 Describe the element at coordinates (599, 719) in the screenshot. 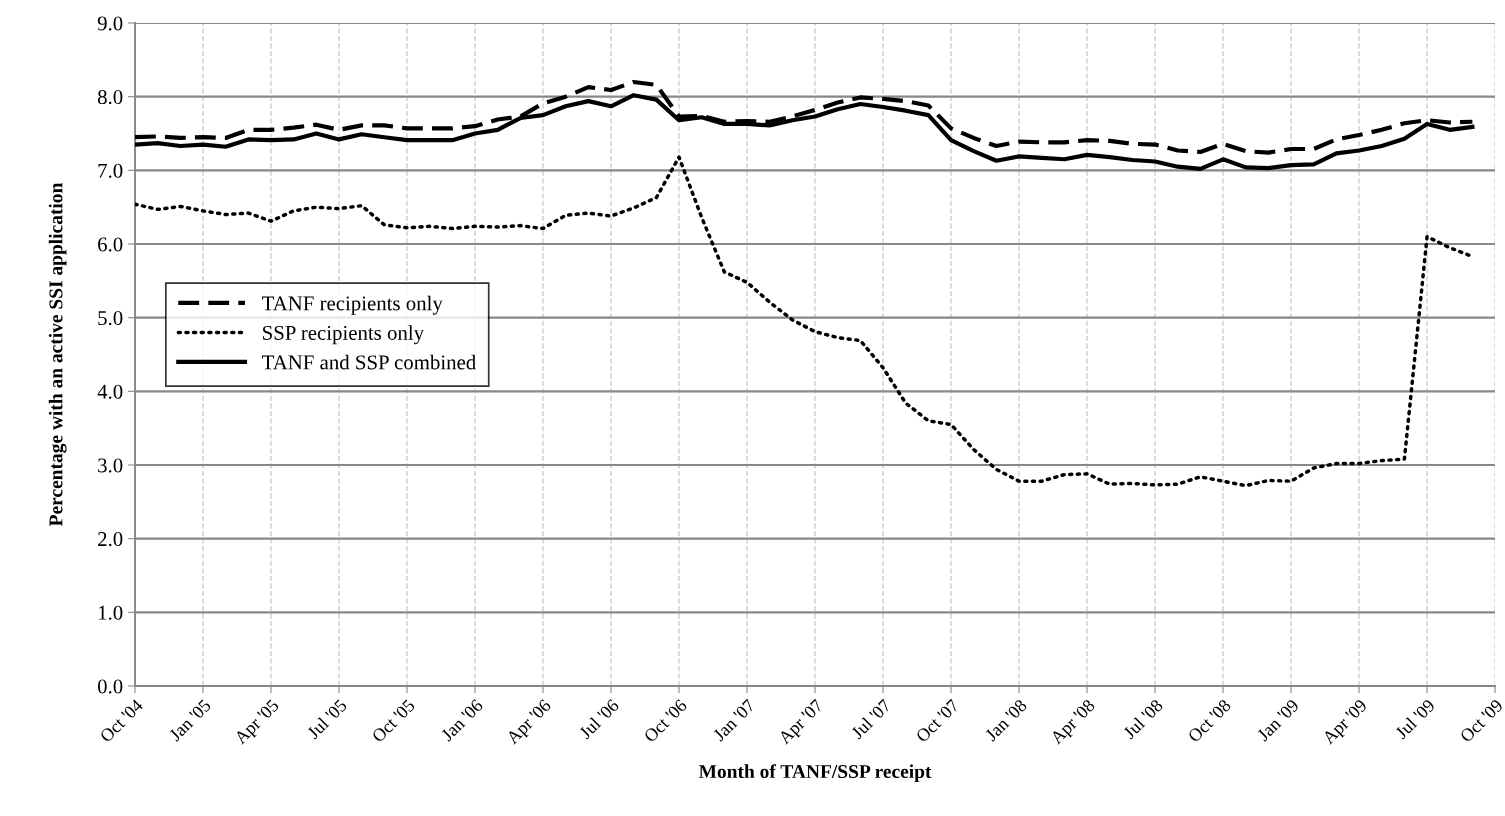

I see `x-tick-label: Jul '06` at that location.